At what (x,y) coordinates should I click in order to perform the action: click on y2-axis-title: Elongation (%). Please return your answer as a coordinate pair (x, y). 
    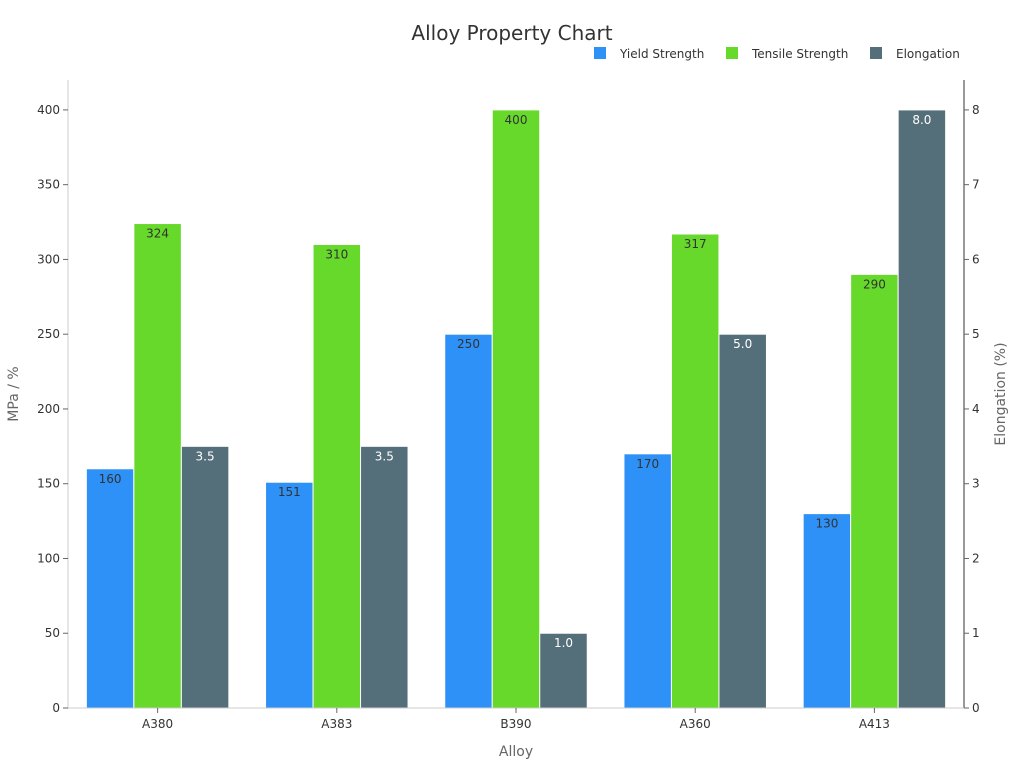
    Looking at the image, I should click on (1001, 393).